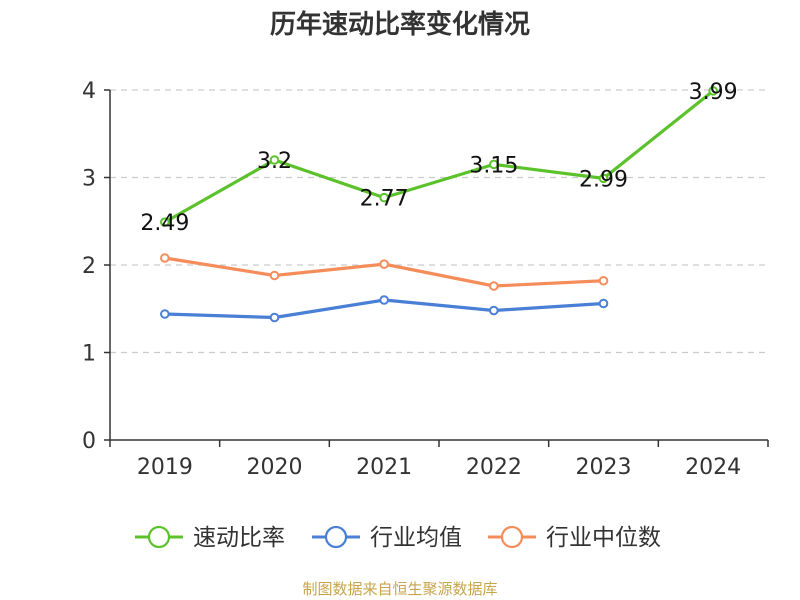 This screenshot has height=600, width=800. What do you see at coordinates (89, 266) in the screenshot?
I see `y-tick-label: 2` at bounding box center [89, 266].